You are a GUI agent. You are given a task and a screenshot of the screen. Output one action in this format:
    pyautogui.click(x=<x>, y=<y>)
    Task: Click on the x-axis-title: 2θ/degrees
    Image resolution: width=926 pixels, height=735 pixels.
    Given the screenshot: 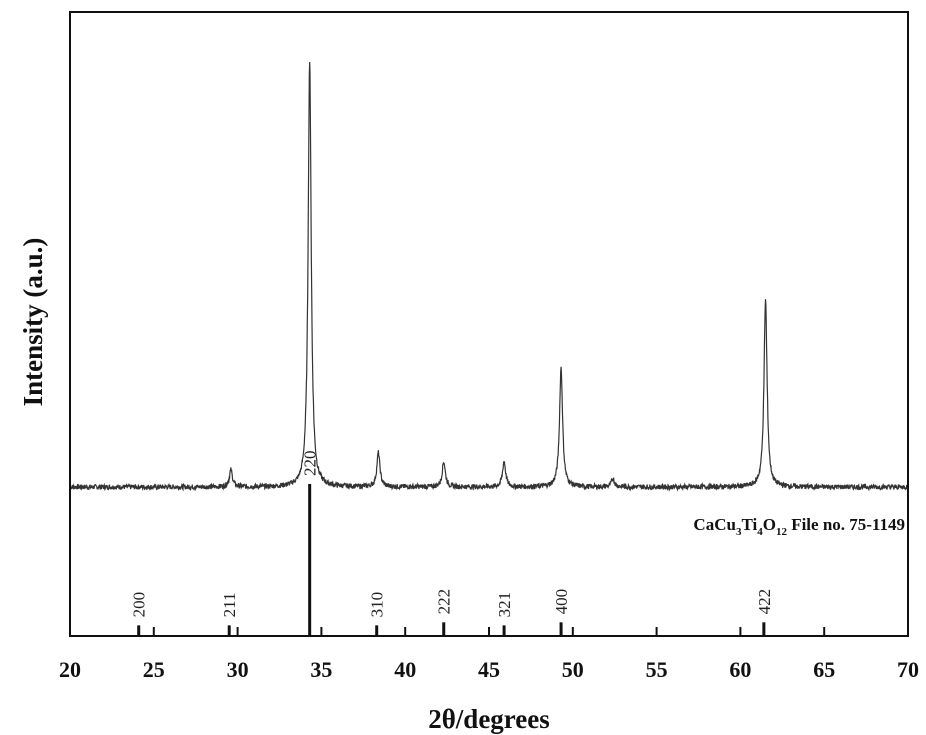 What is the action you would take?
    pyautogui.click(x=489, y=719)
    